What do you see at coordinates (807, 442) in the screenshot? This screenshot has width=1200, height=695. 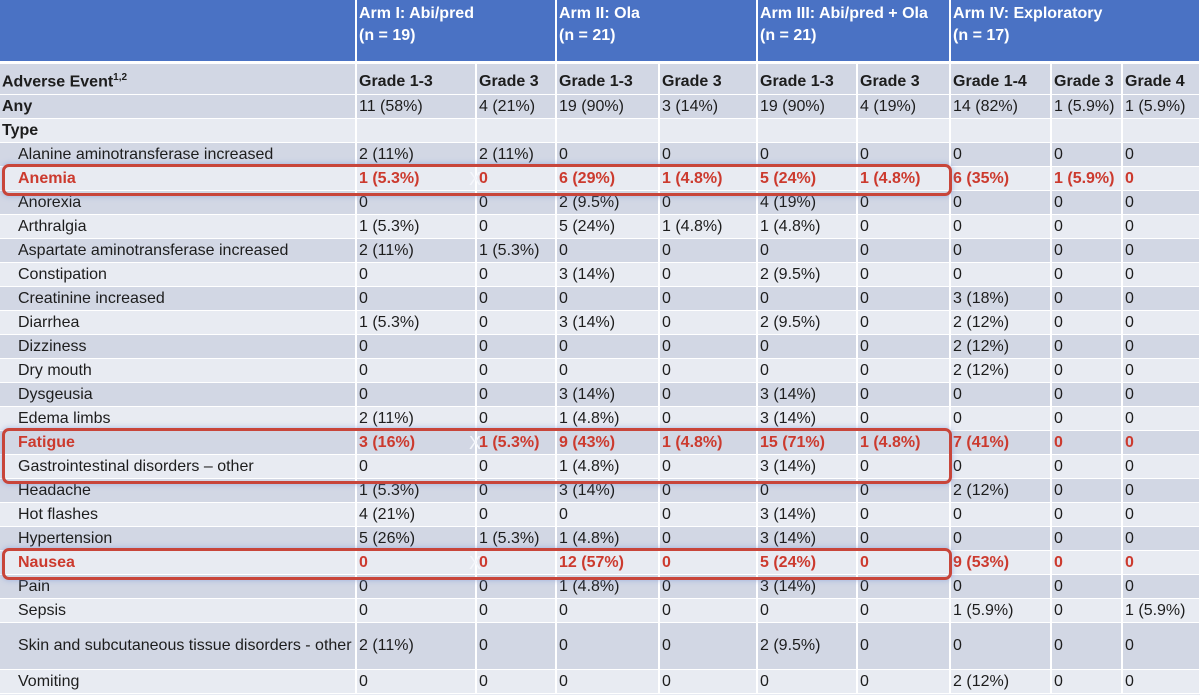 I see `table-cell: 15 (71%)` at bounding box center [807, 442].